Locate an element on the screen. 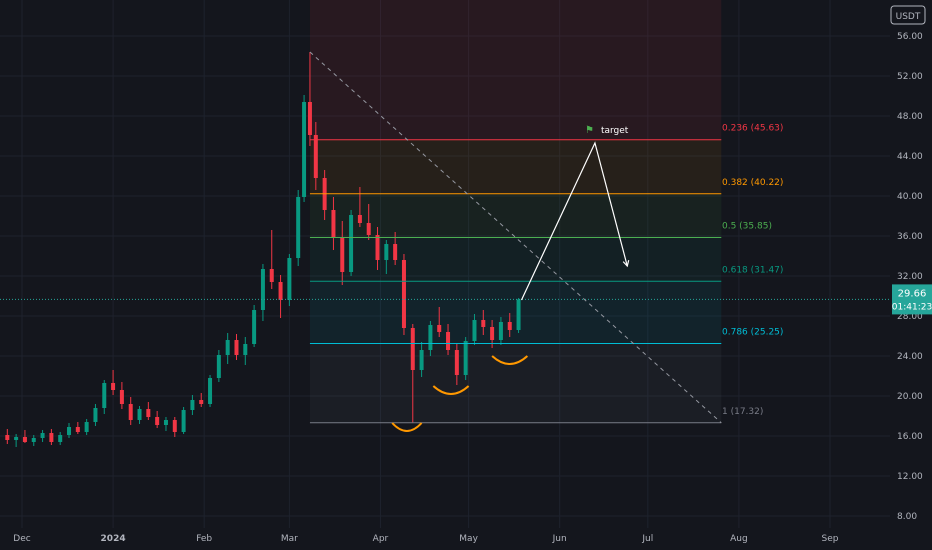 This screenshot has height=550, width=932. currency-label: USDT is located at coordinates (908, 17).